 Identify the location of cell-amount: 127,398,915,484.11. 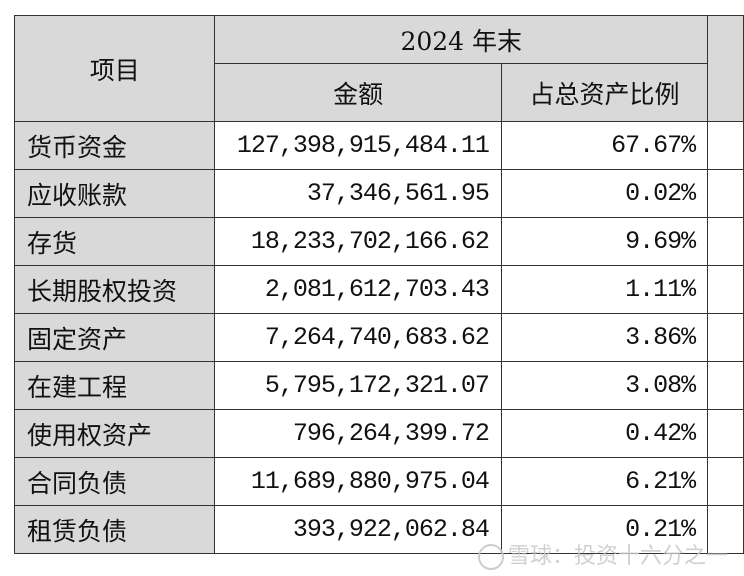
(358, 145).